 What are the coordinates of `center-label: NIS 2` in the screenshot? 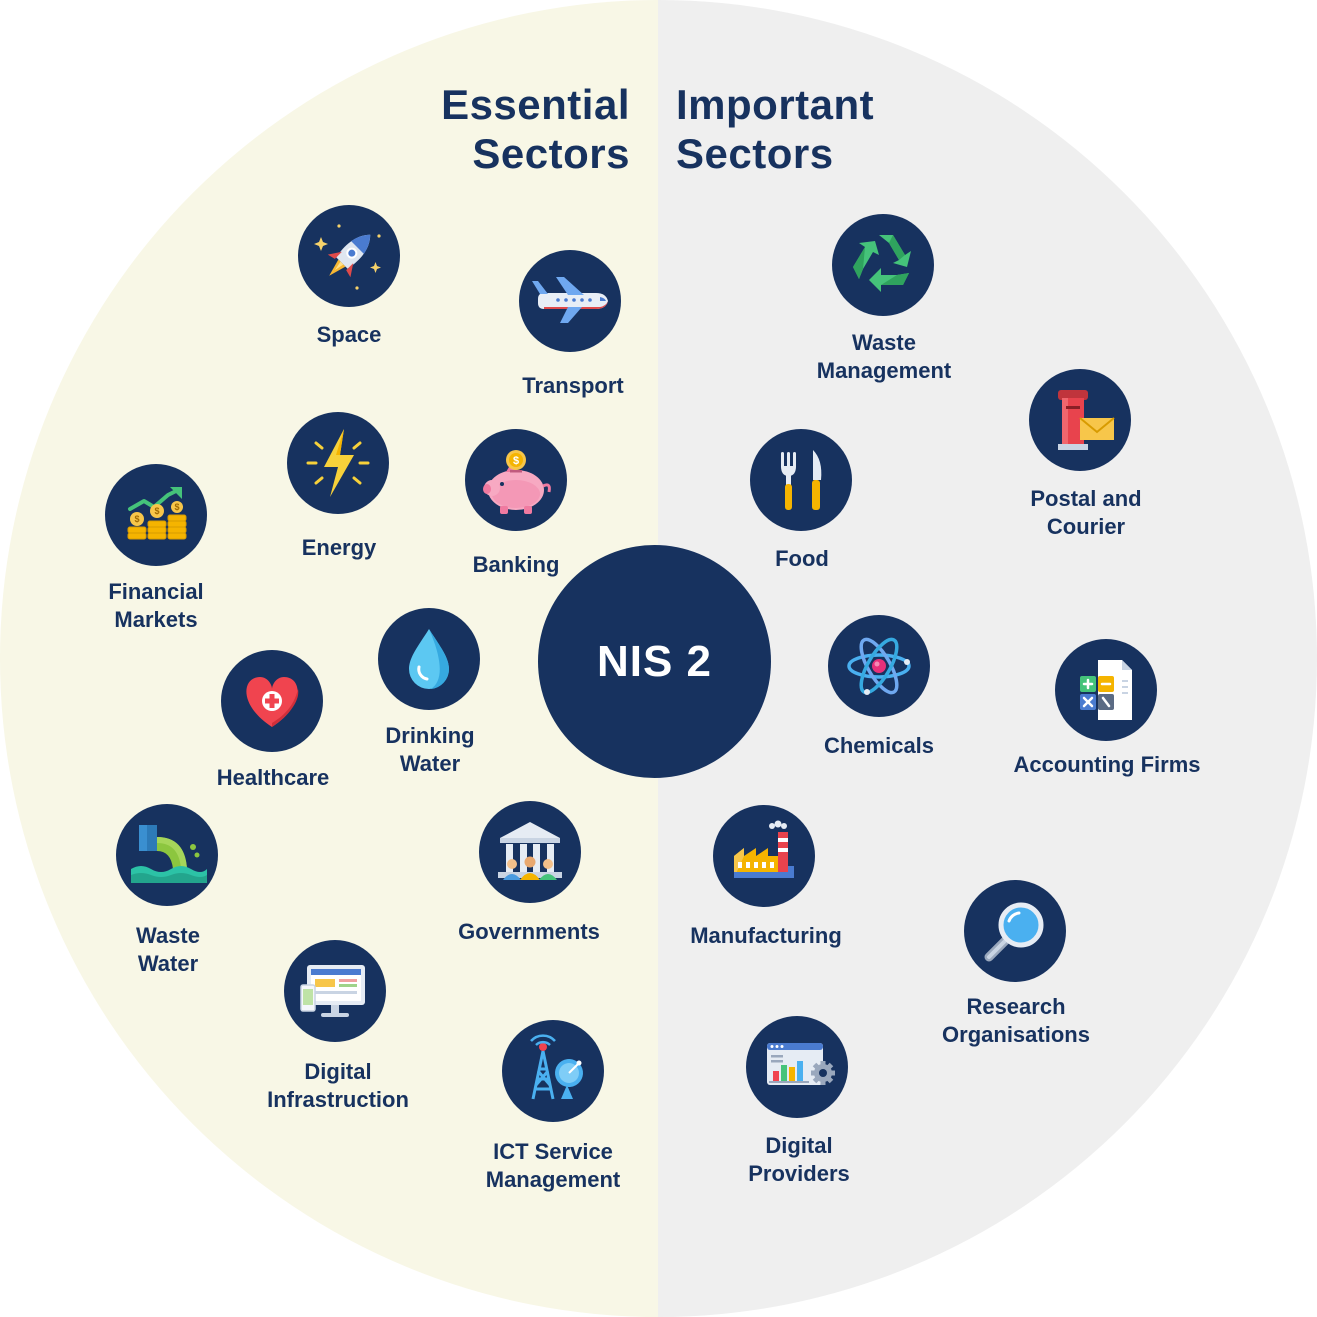 It's located at (654, 661).